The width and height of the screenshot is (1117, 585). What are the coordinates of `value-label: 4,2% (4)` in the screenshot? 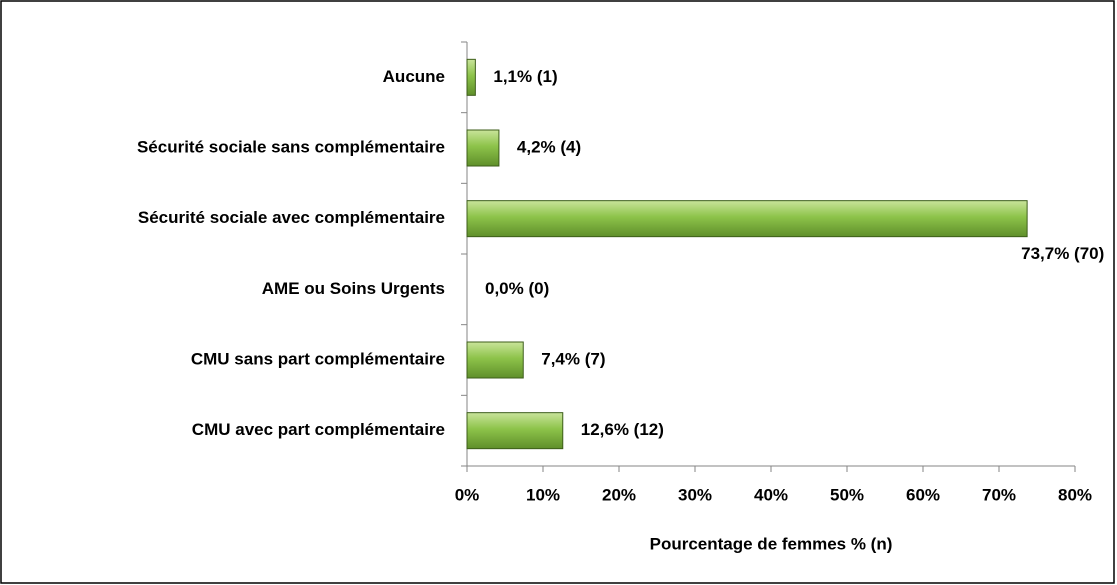 It's located at (549, 146).